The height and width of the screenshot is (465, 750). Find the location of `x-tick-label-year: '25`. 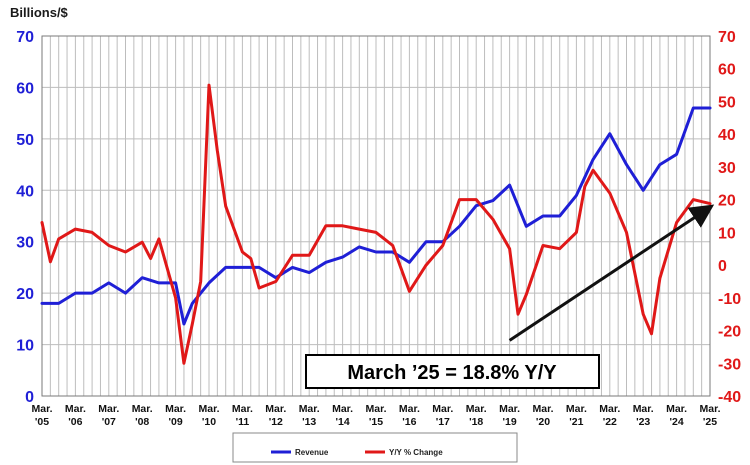

x-tick-label-year: '25 is located at coordinates (710, 422).